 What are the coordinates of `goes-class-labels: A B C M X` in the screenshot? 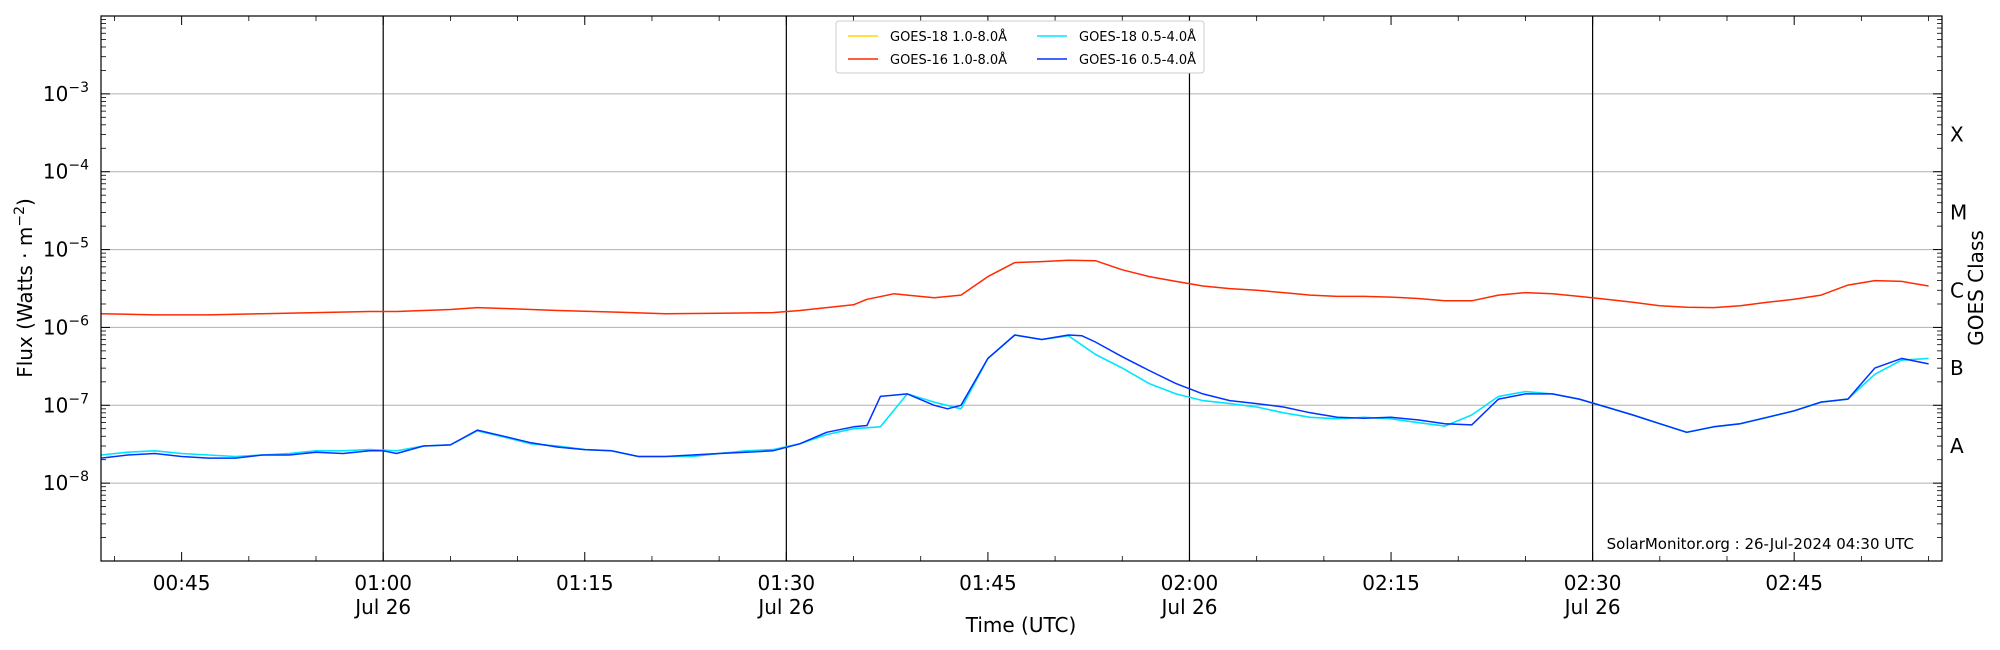 It's located at (1958, 290).